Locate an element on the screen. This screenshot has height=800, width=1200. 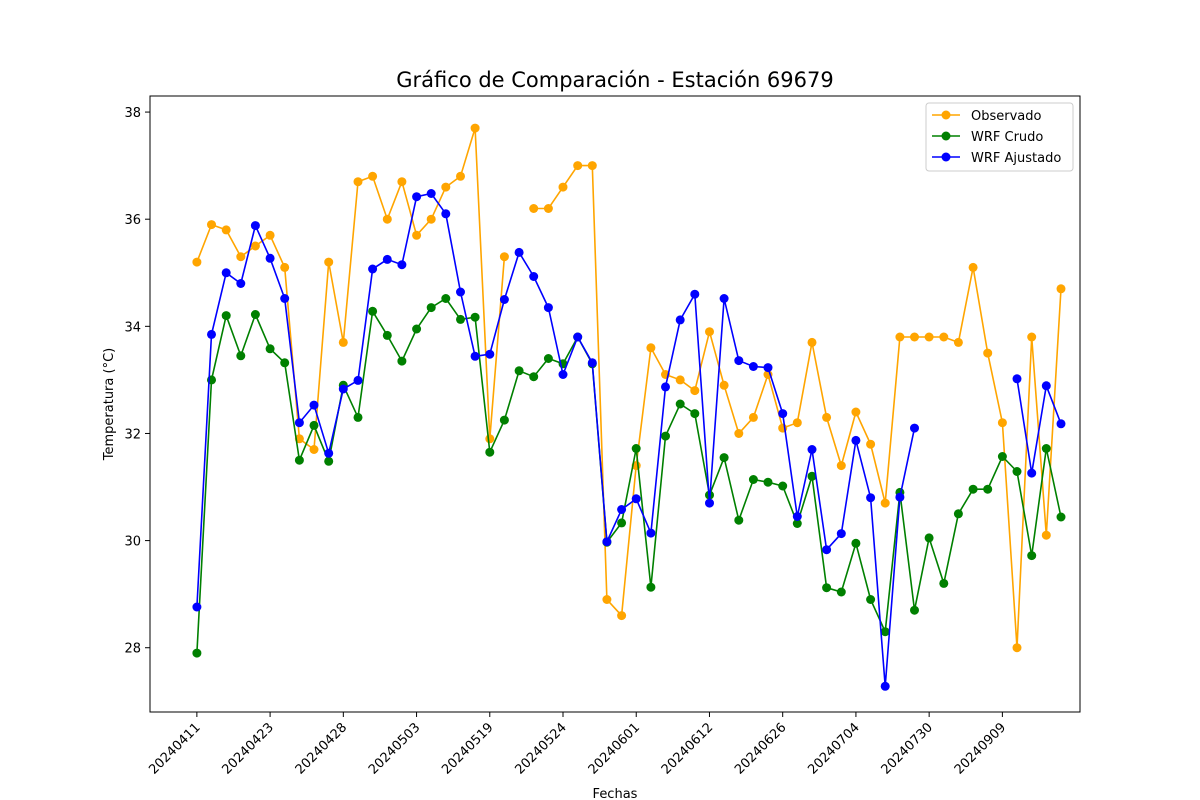
x-tick-label: 20240524 is located at coordinates (540, 748).